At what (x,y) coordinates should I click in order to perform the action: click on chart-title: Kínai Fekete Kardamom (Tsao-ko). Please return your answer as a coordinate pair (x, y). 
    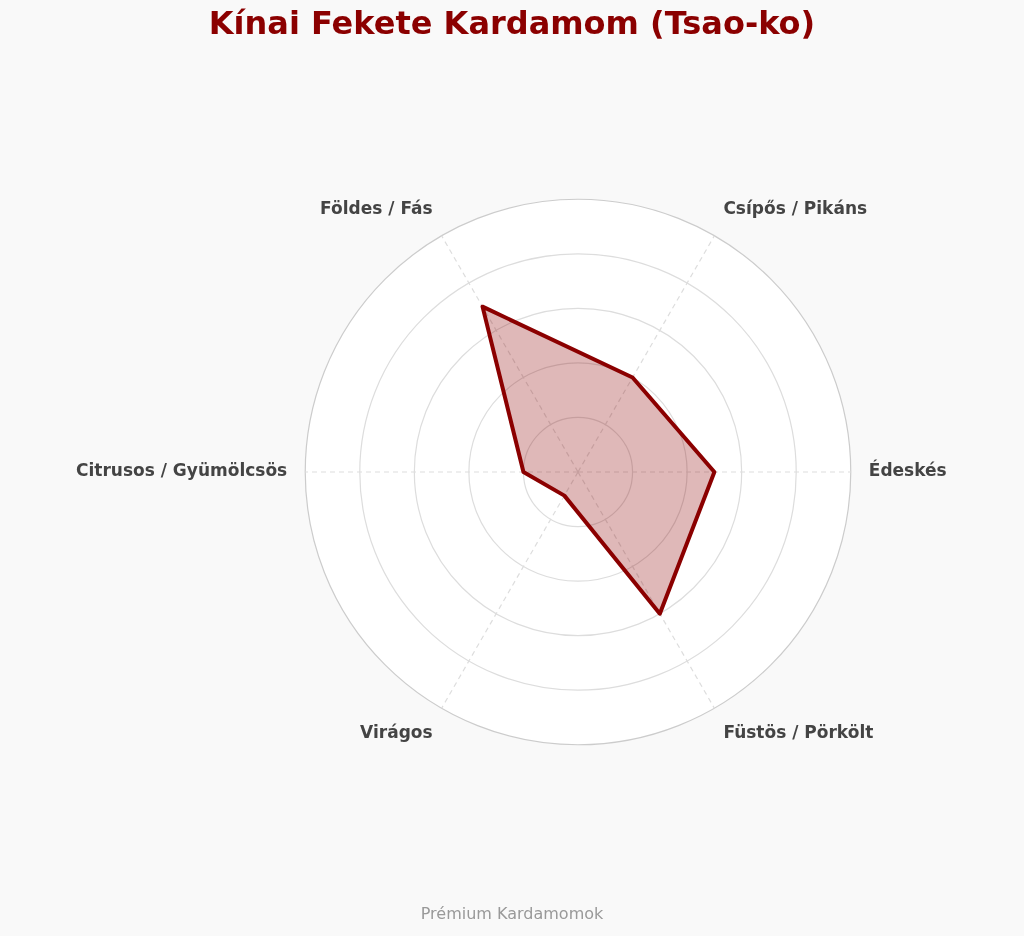
    Looking at the image, I should click on (512, 22).